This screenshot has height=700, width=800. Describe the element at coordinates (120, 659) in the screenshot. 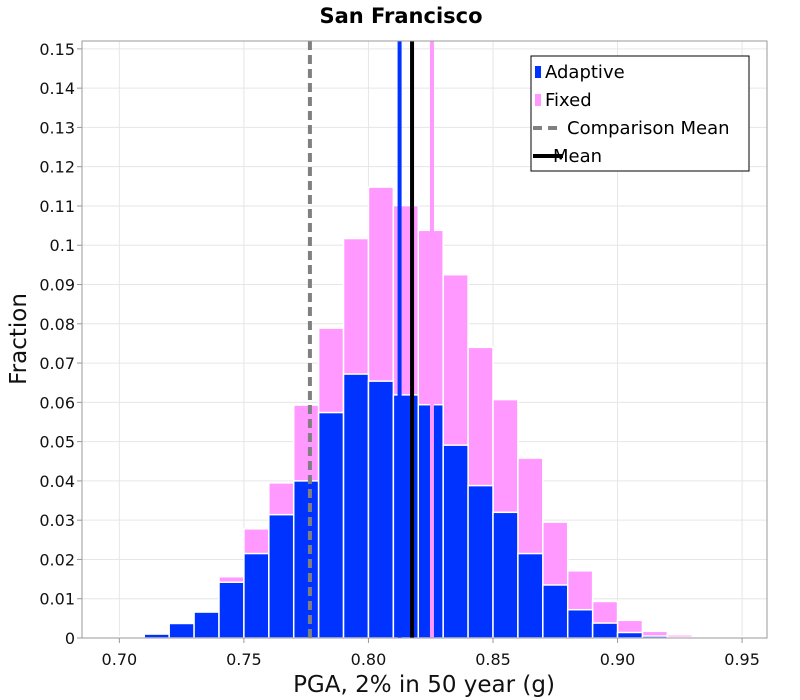

I see `x-tick-label: 0.70` at that location.